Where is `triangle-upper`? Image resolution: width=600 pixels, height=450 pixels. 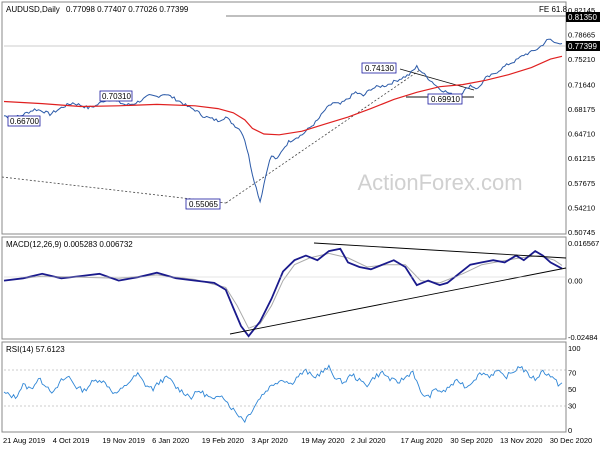
triangle-upper is located at coordinates (437, 79).